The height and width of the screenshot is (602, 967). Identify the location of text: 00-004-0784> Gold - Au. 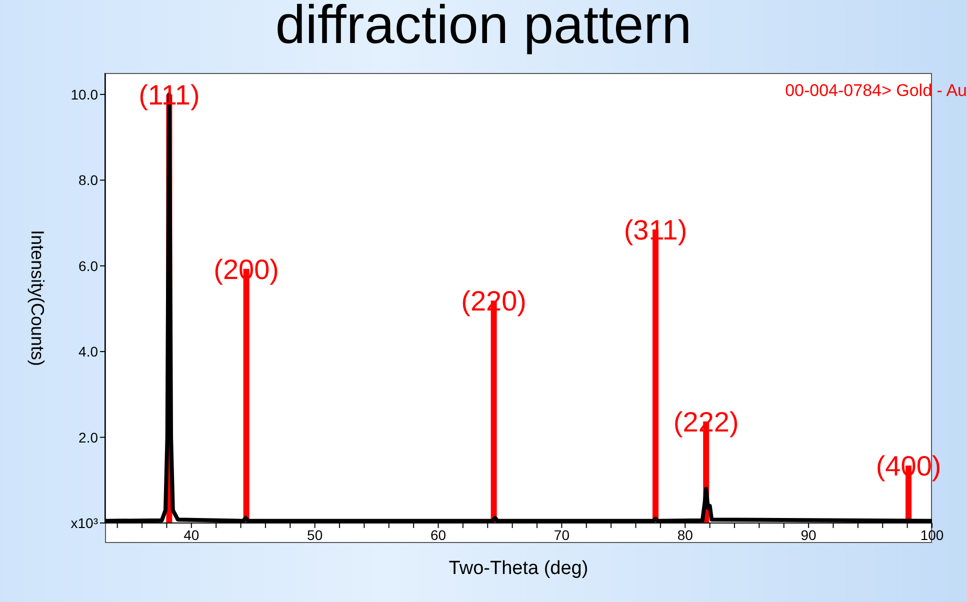
(876, 91).